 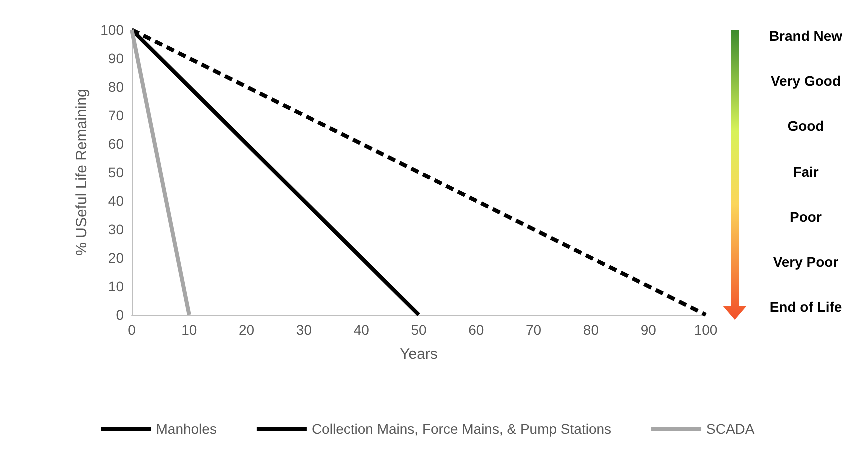 What do you see at coordinates (116, 58) in the screenshot?
I see `y-tick-label: 90` at bounding box center [116, 58].